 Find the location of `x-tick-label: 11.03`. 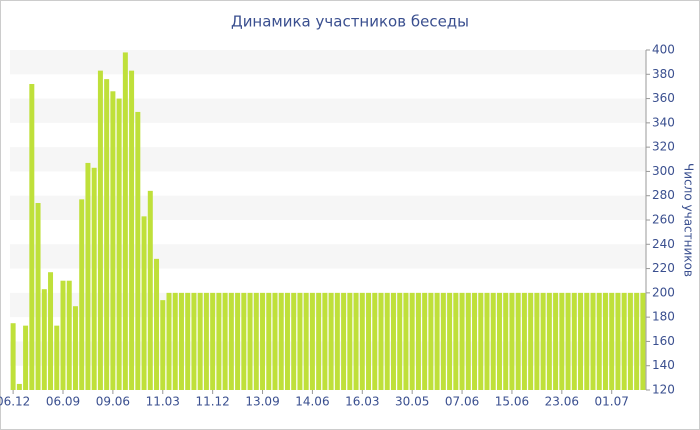

x-tick-label: 11.03 is located at coordinates (163, 402).